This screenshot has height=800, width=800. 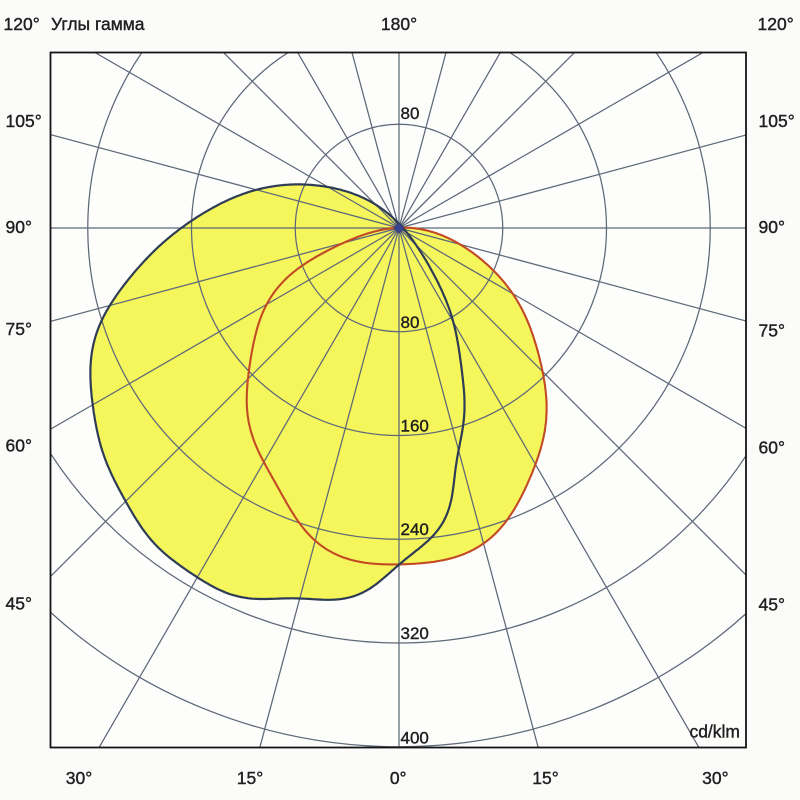 I want to click on svg-text: 240, so click(x=415, y=529).